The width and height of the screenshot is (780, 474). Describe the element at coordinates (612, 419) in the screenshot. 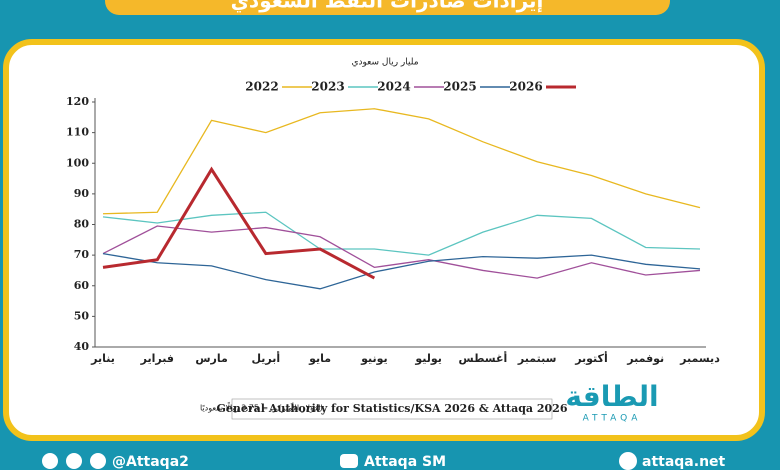

I see `logo-latin: ATTAQA` at that location.